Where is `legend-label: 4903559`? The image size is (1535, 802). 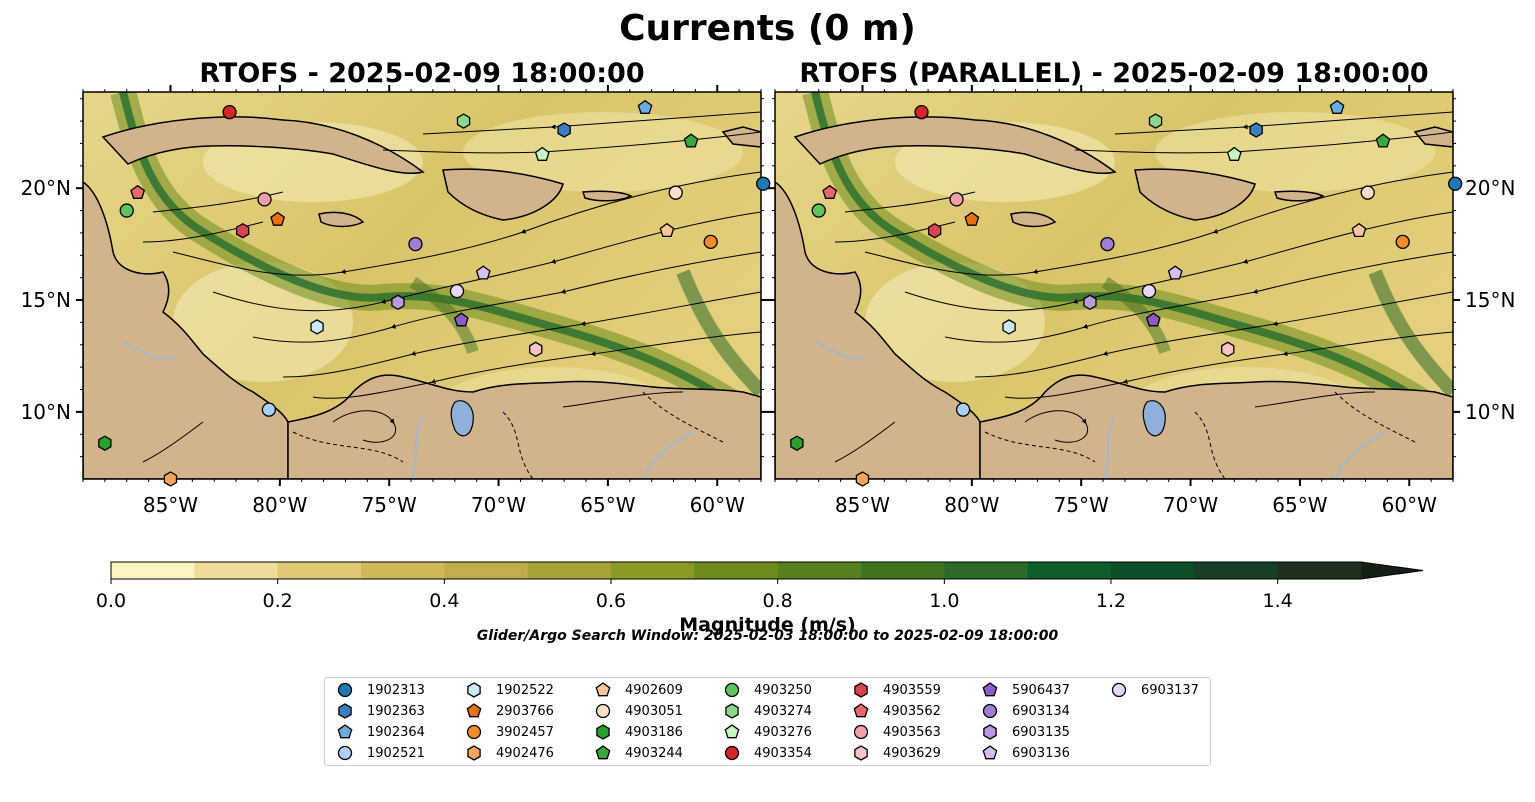 legend-label: 4903559 is located at coordinates (912, 690).